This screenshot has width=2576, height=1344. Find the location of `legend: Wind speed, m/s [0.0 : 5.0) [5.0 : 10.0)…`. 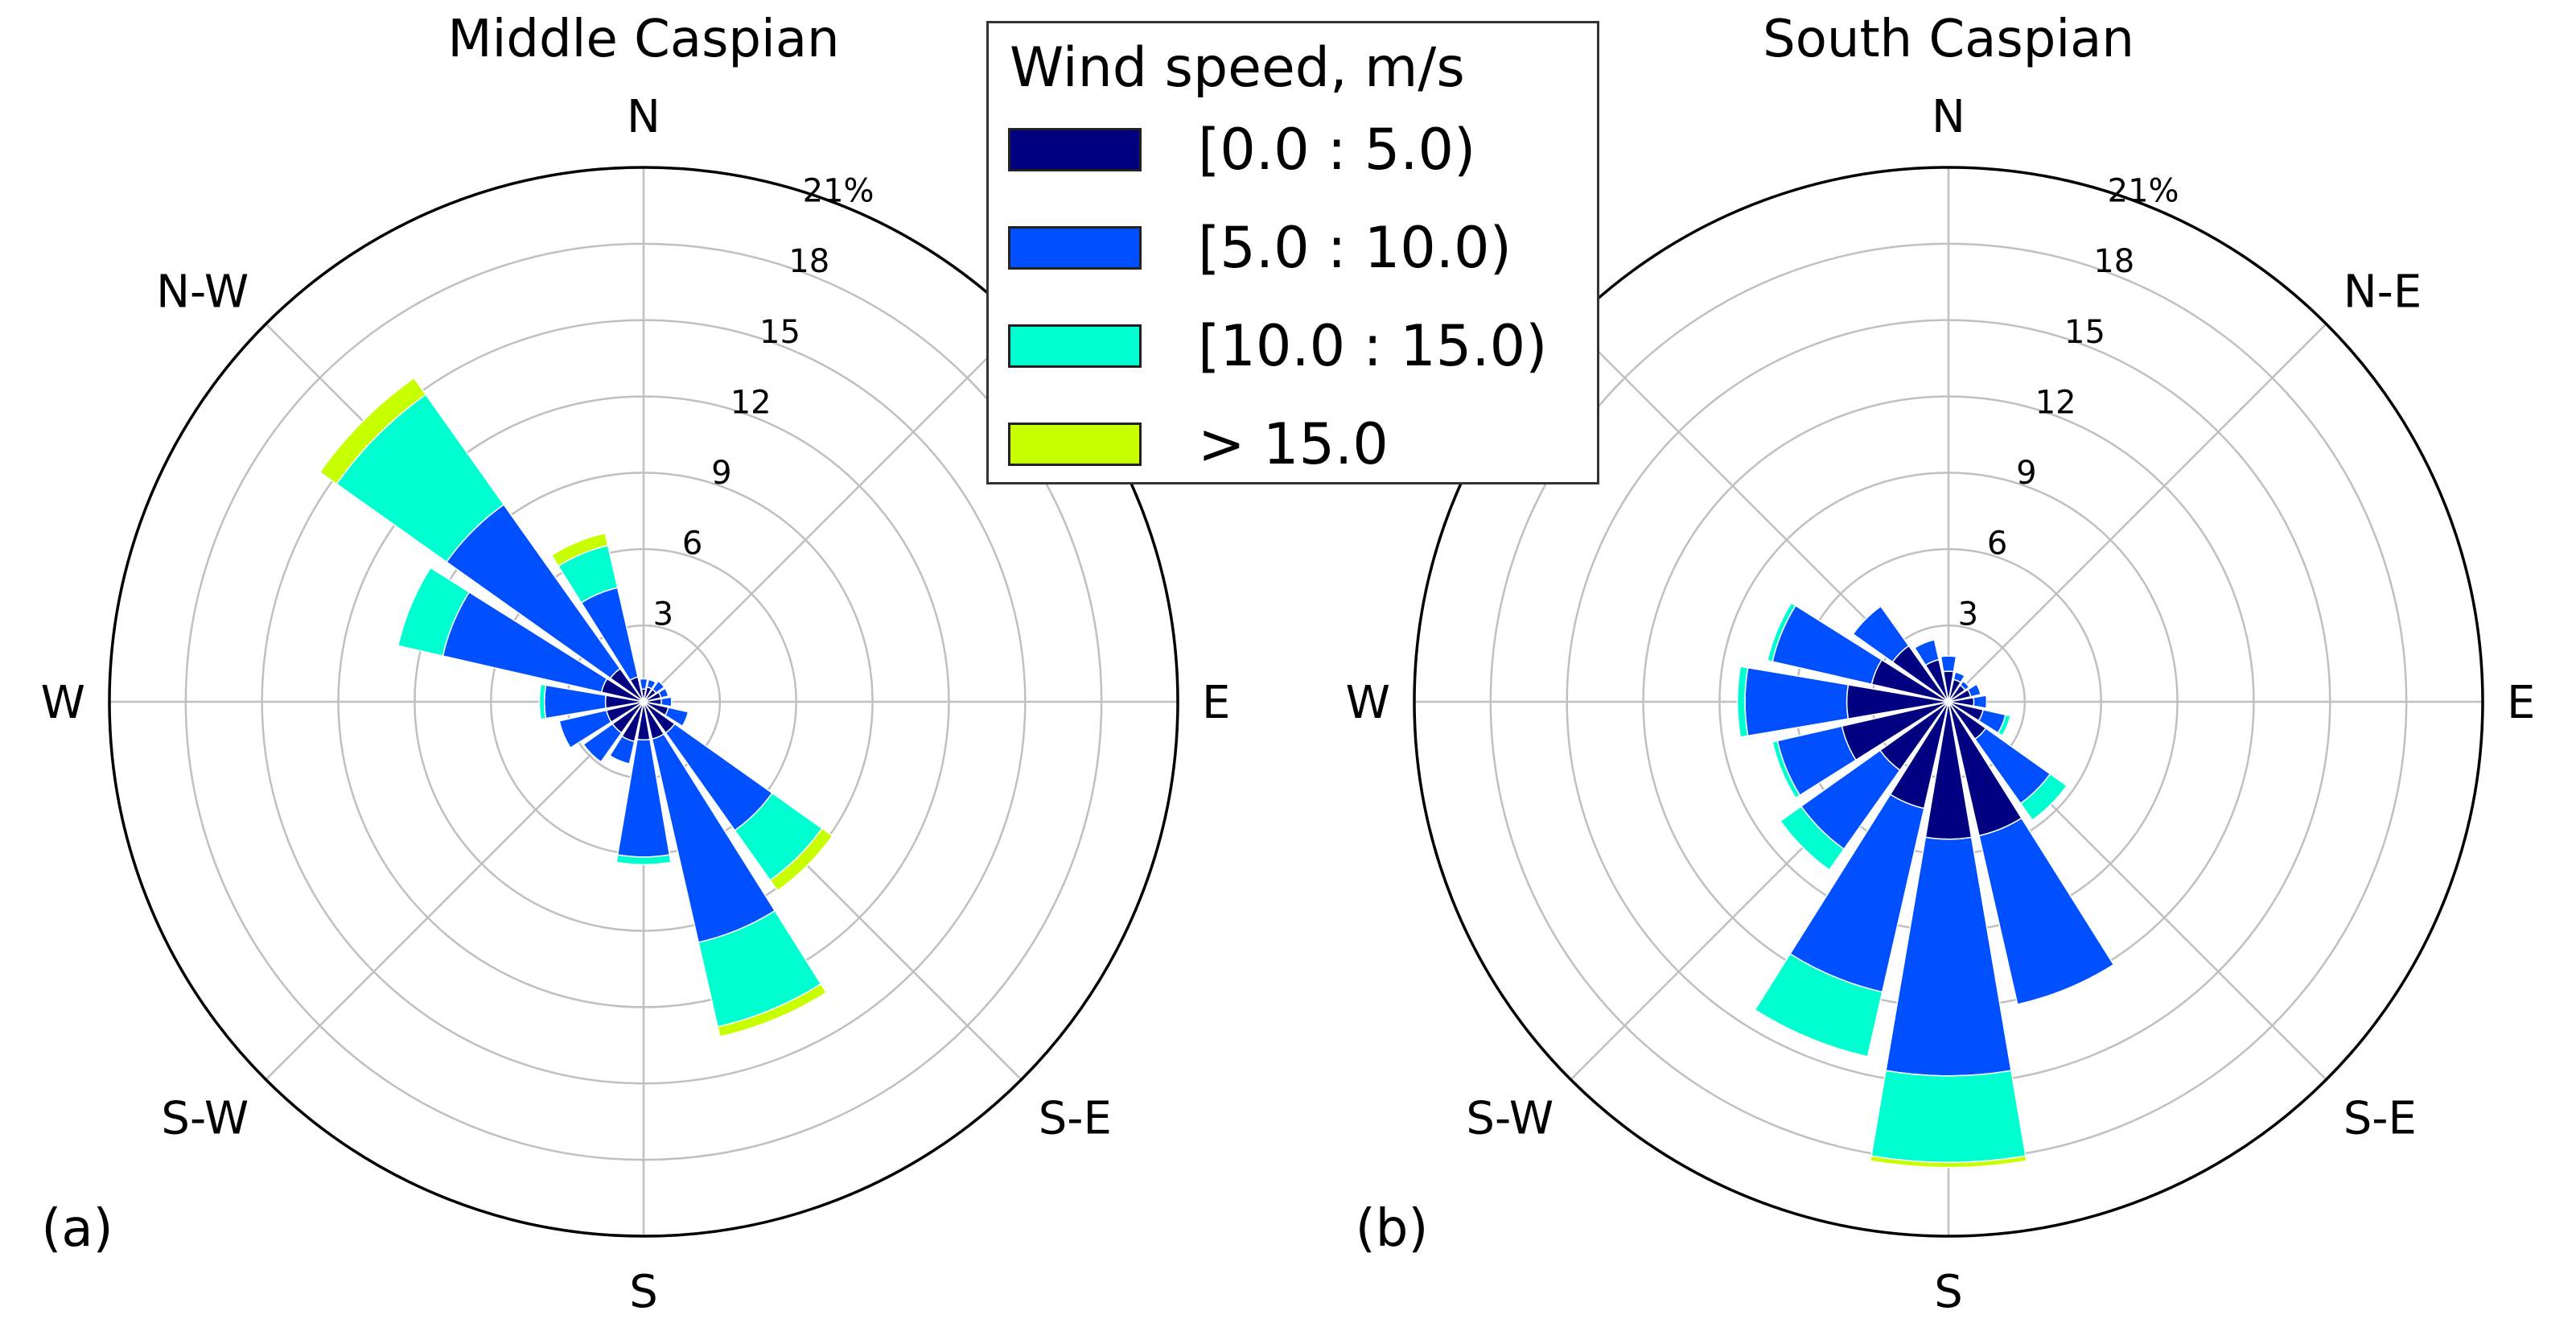

legend: Wind speed, m/s [0.0 : 5.0) [5.0 : 10.0)… is located at coordinates (1292, 252).